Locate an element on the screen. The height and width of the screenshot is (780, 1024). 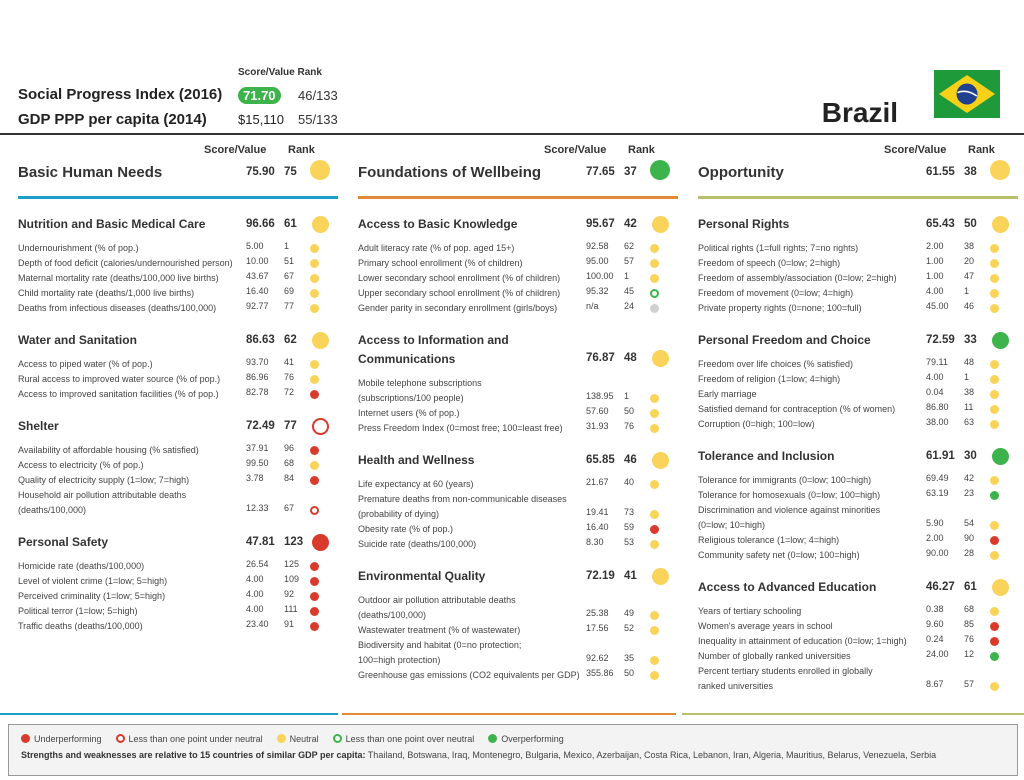
indicator-value: 95.00 is located at coordinates (597, 261).